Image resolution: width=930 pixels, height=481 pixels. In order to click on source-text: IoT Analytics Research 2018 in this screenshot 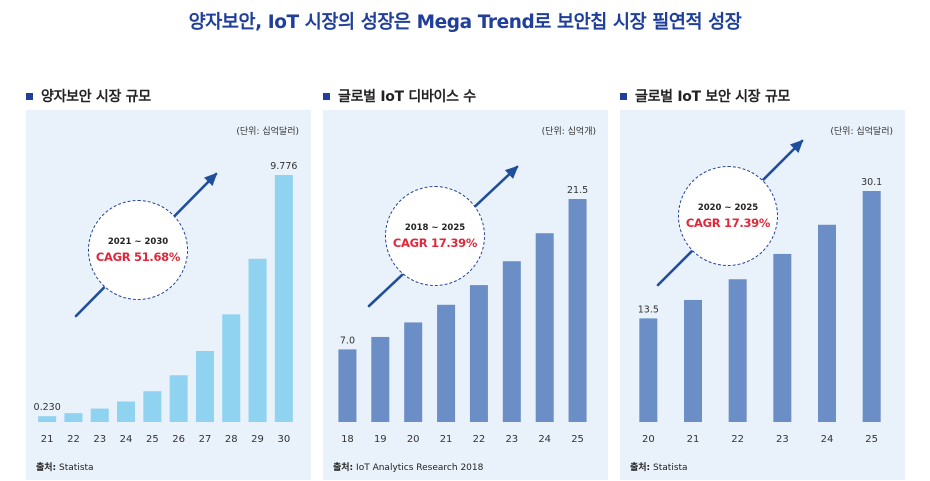, I will do `click(420, 468)`.